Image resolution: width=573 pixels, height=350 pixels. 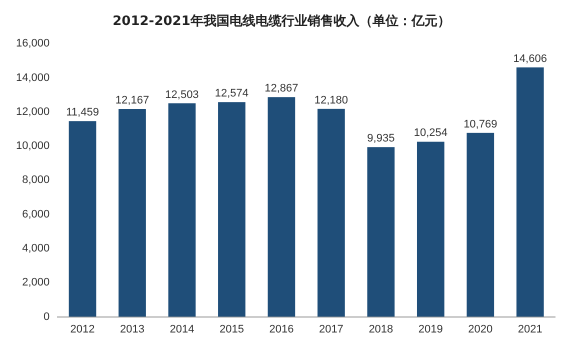 I want to click on data-label: 12,167, so click(x=132, y=100).